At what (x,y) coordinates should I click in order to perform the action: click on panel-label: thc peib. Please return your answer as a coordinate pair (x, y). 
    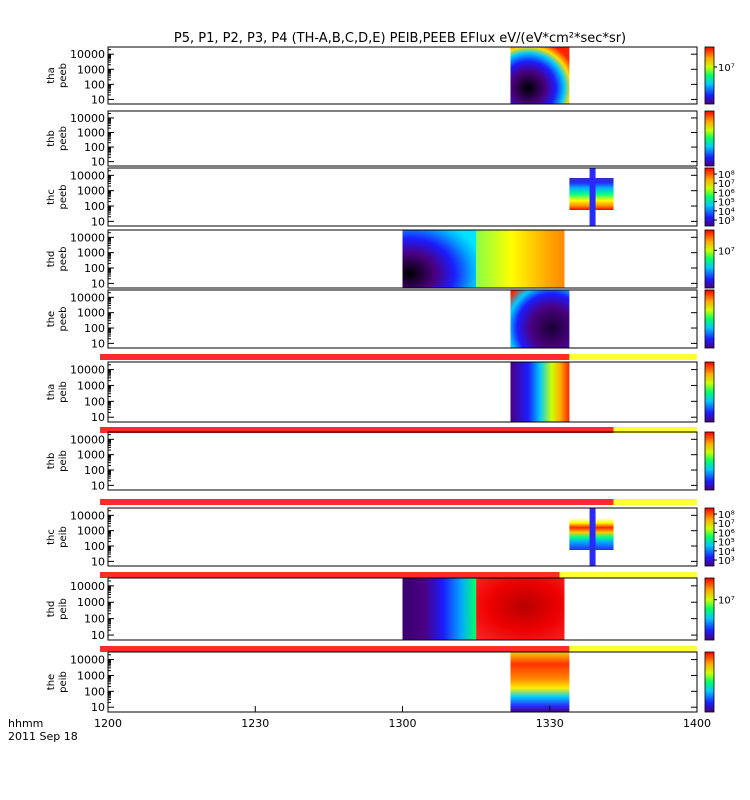
    Looking at the image, I should click on (57, 537).